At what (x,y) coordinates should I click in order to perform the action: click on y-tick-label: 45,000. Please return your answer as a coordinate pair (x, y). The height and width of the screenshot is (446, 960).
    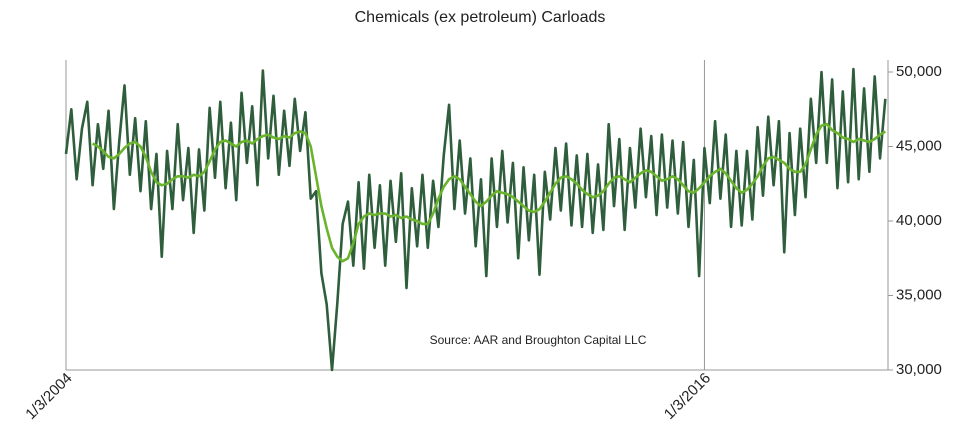
    Looking at the image, I should click on (919, 145).